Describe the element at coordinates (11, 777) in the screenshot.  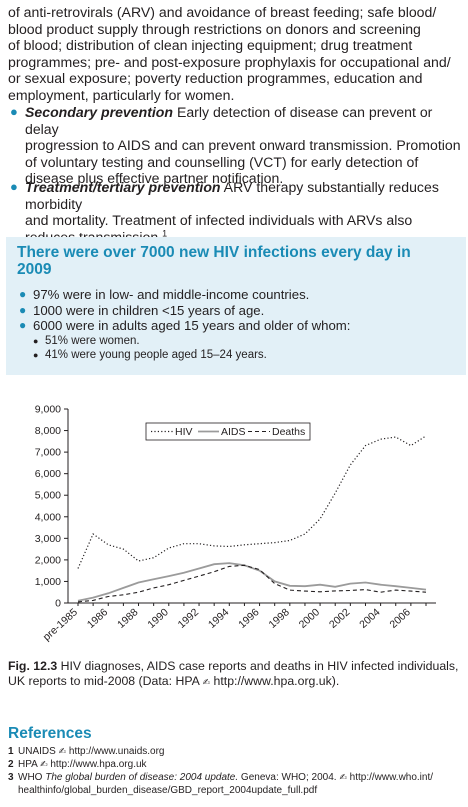
I see `reference-number: 3` at that location.